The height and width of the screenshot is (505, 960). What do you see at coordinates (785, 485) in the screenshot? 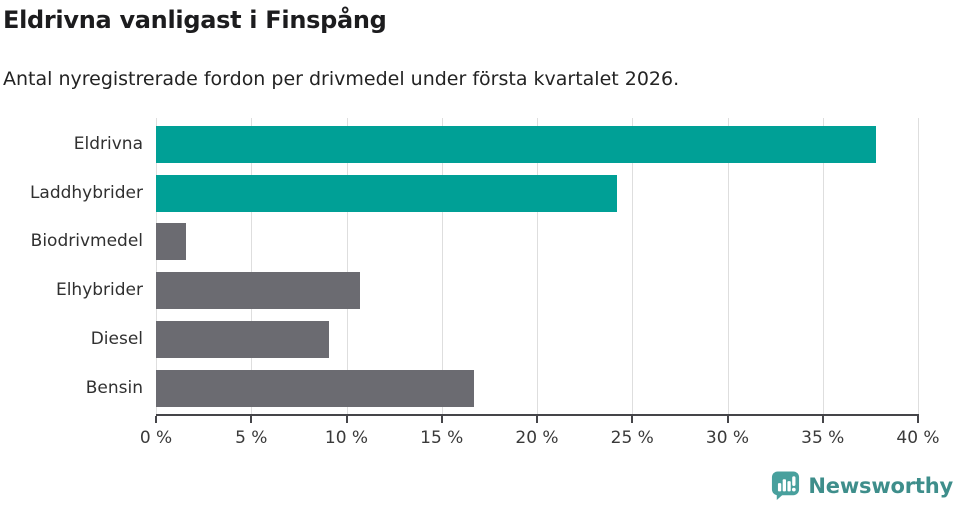
I see `newsworthy-logo-icon` at bounding box center [785, 485].